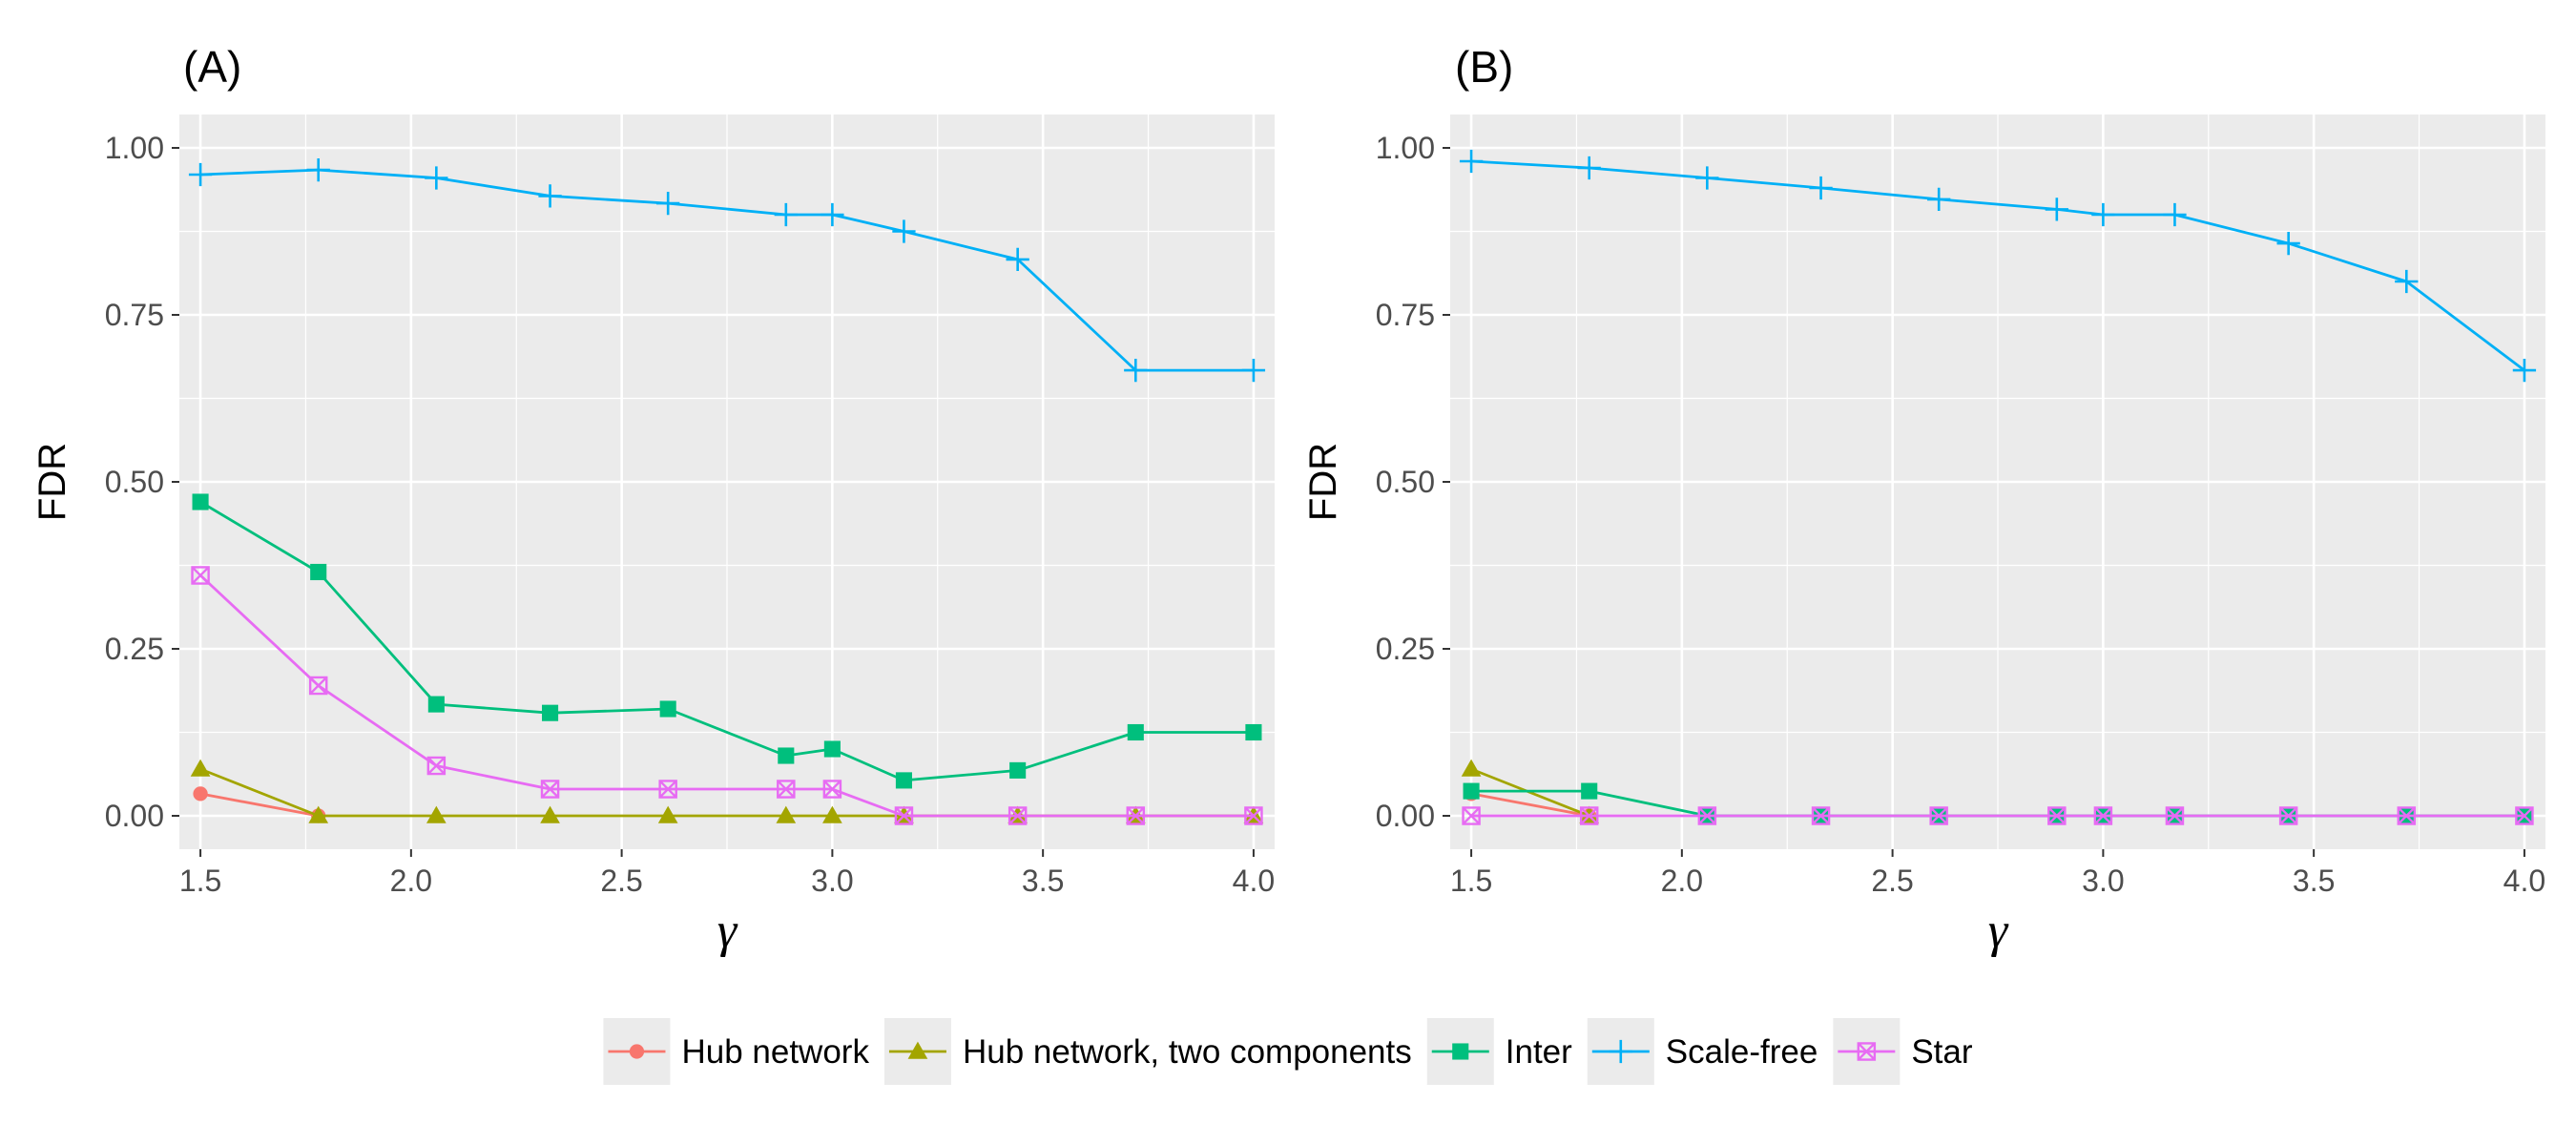  I want to click on legend-item-hub-network-two-components: Hub network, two components, so click(1147, 1051).